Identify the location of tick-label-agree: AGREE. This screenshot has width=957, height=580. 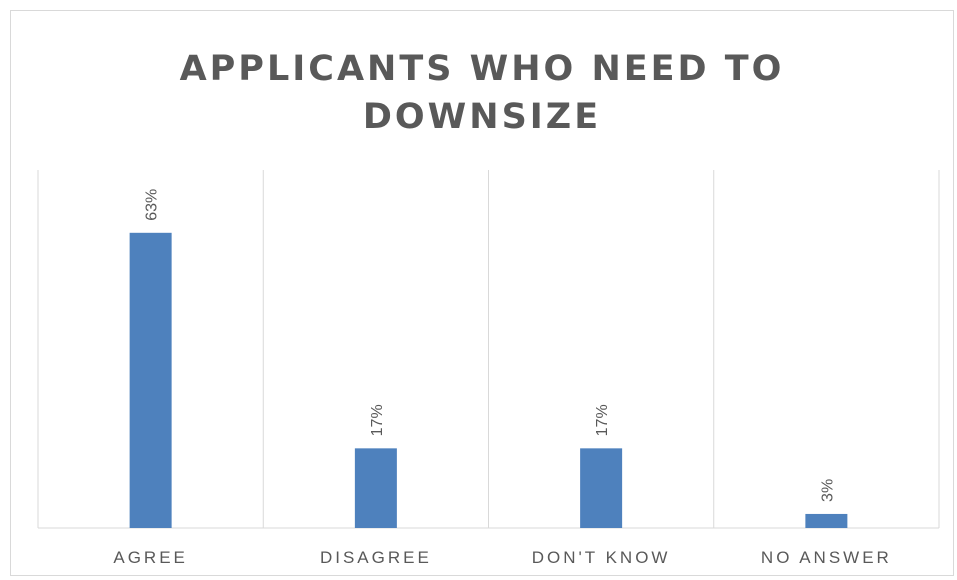
(150, 557).